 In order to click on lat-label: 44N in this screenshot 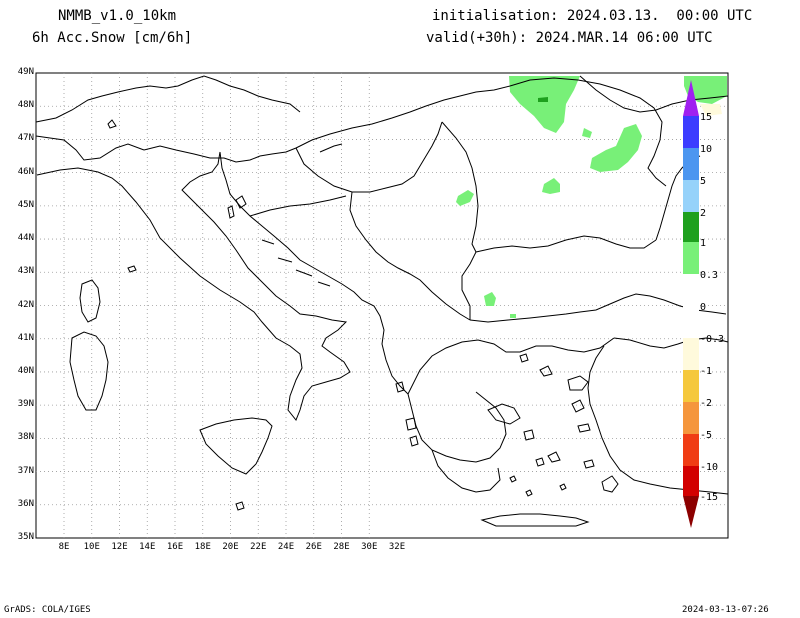, I will do `click(25, 238)`.